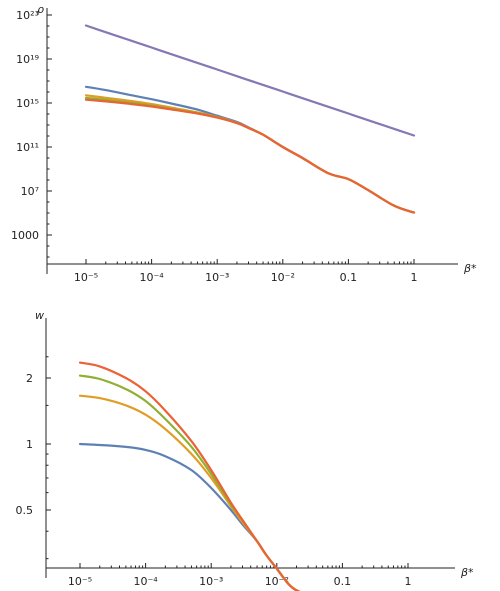  I want to click on y-tick-label: 0.5, so click(25, 510).